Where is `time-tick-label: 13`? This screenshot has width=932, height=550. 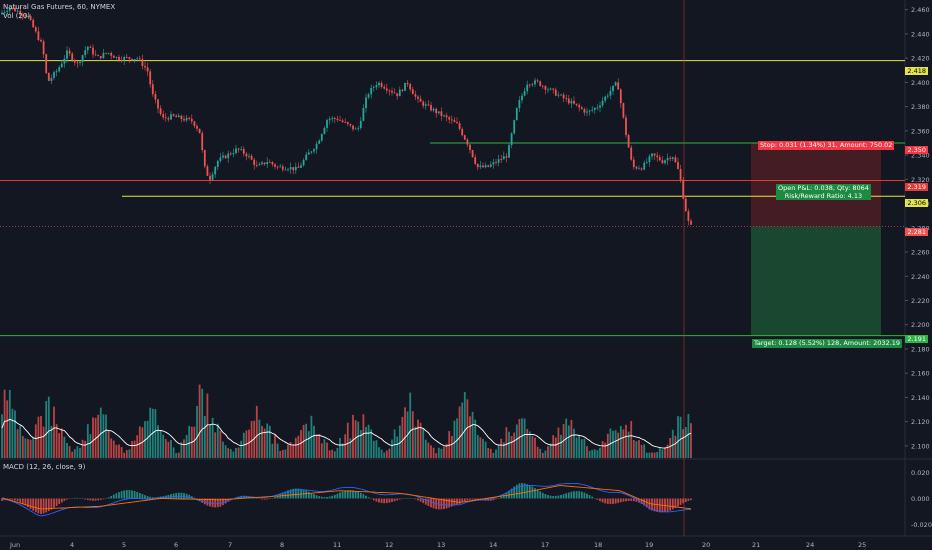
time-tick-label: 13 is located at coordinates (441, 545).